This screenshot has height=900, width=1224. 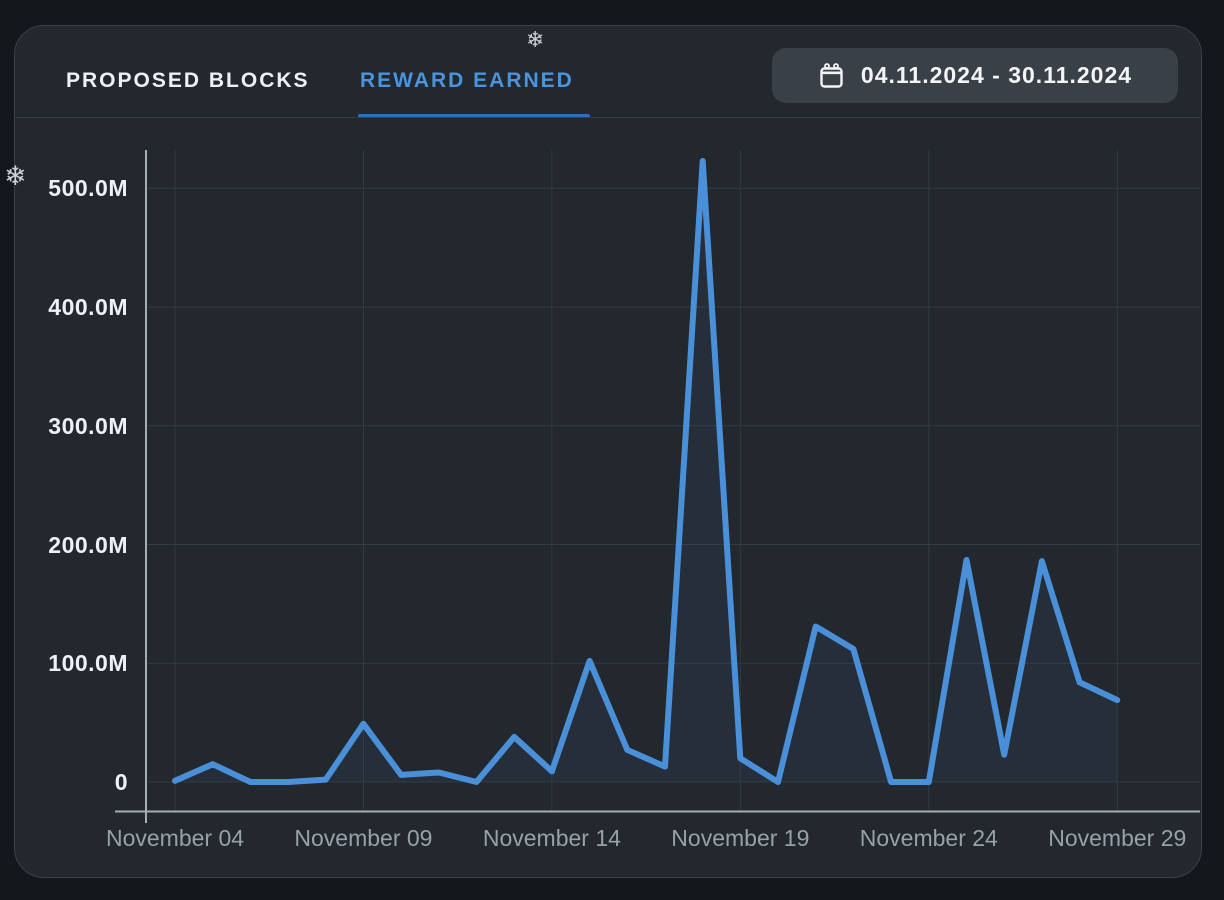 What do you see at coordinates (551, 838) in the screenshot?
I see `x-tick-label: November 14` at bounding box center [551, 838].